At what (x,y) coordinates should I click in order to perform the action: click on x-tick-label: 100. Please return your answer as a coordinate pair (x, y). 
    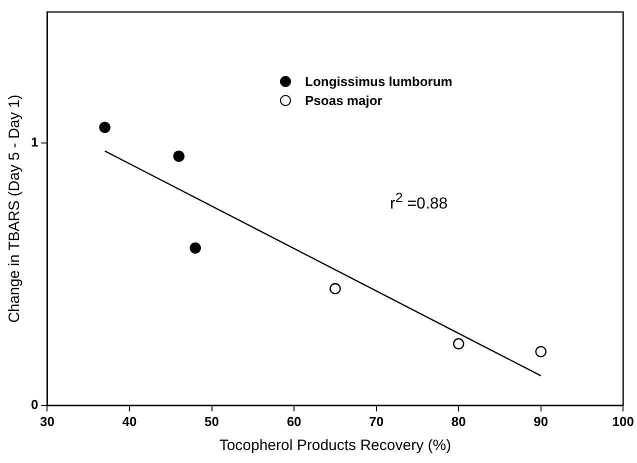
    Looking at the image, I should click on (623, 421).